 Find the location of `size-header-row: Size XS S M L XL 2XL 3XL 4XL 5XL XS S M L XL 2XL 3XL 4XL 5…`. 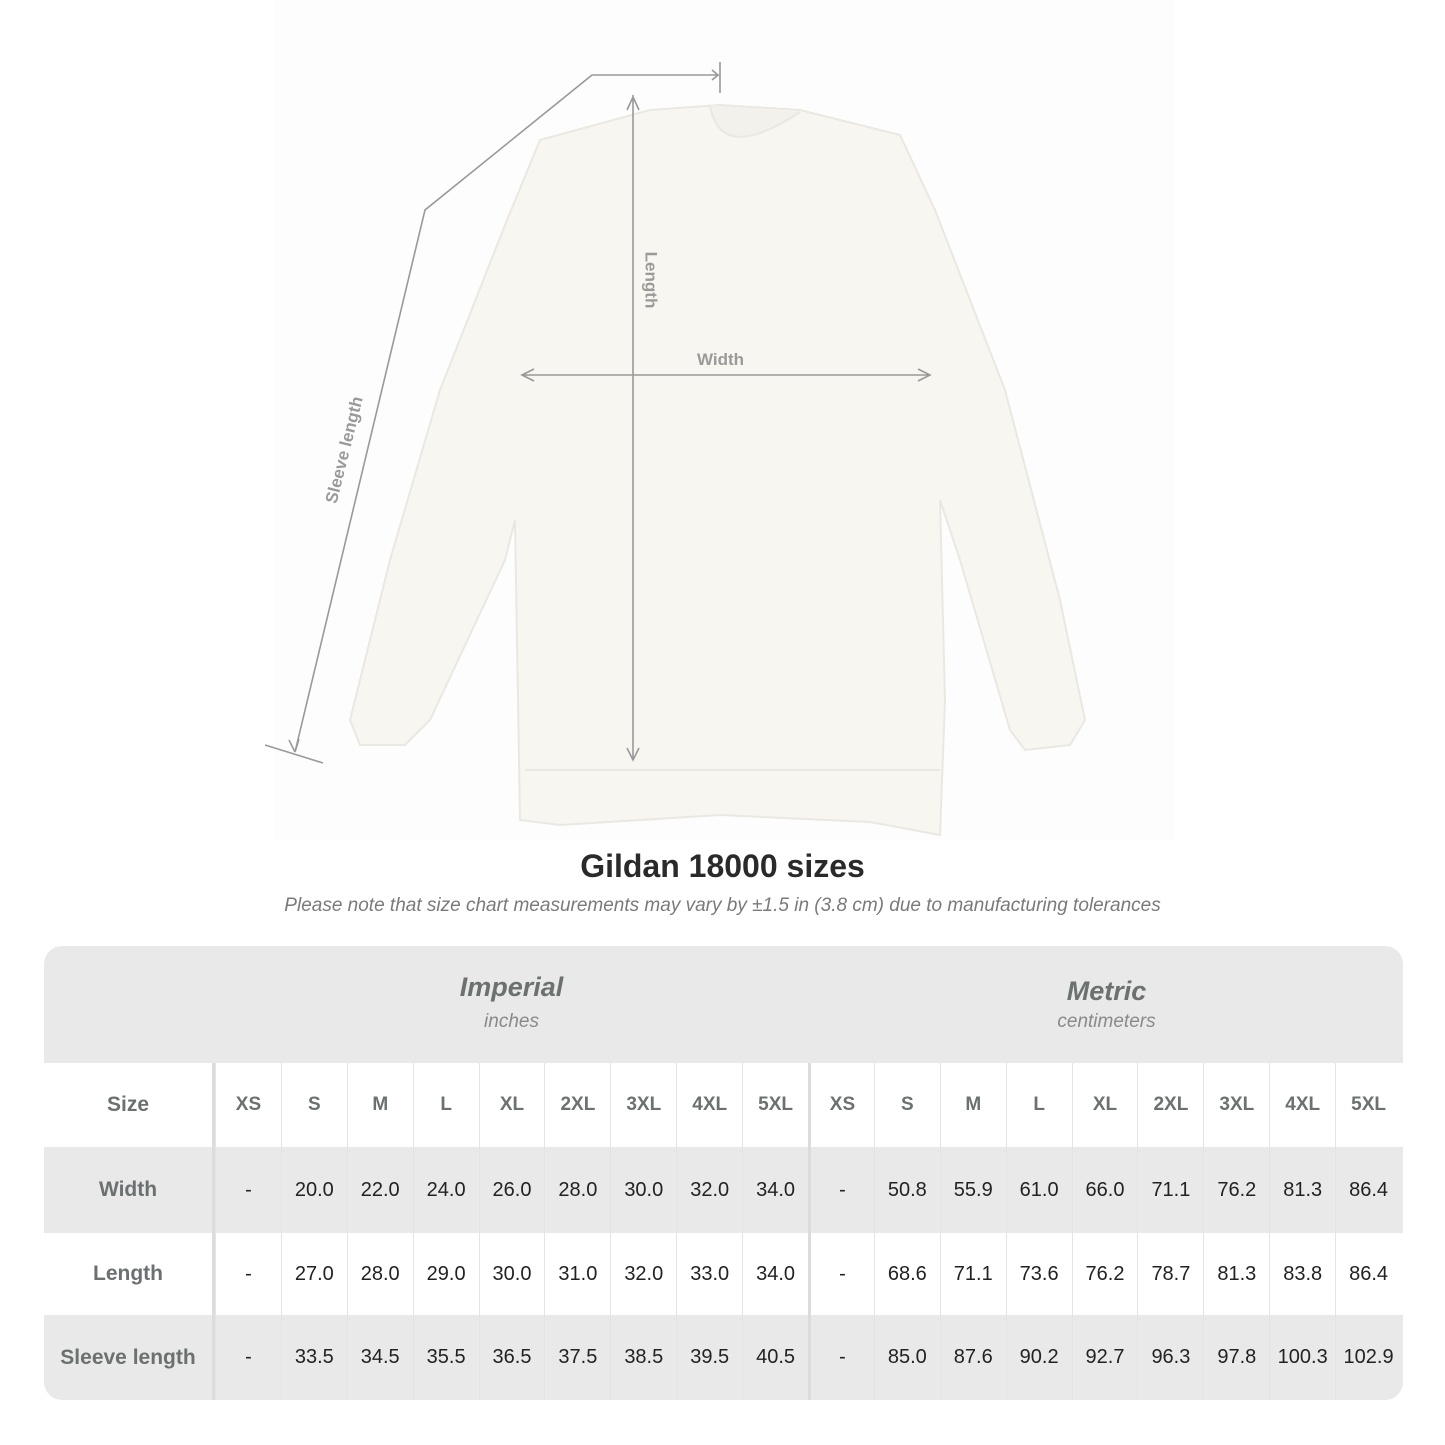

size-header-row: Size XS S M L XL 2XL 3XL 4XL 5XL XS S M L XL 2XL 3XL 4XL 5… is located at coordinates (723, 1105).